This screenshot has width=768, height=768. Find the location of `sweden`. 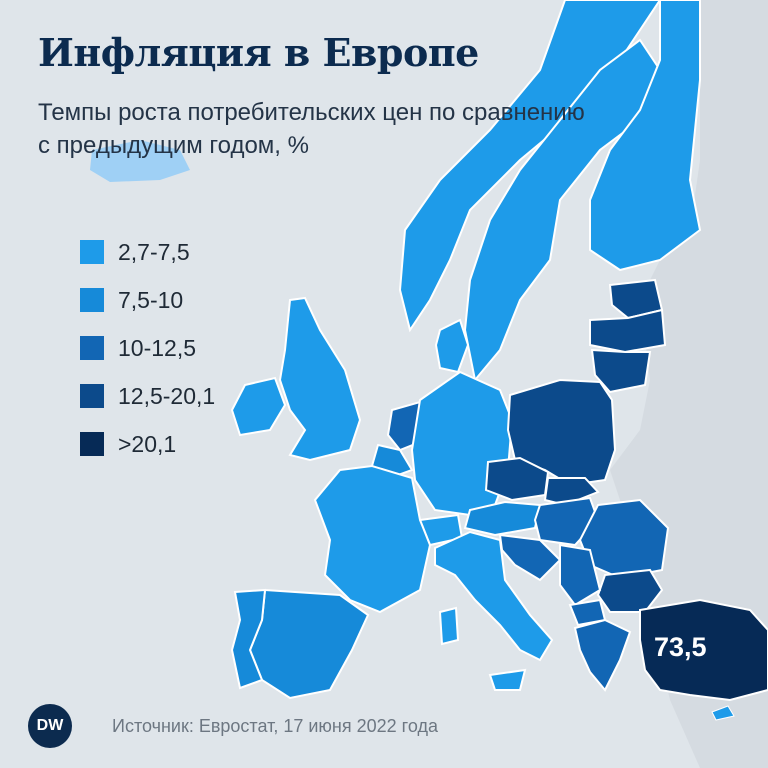

sweden is located at coordinates (562, 210).